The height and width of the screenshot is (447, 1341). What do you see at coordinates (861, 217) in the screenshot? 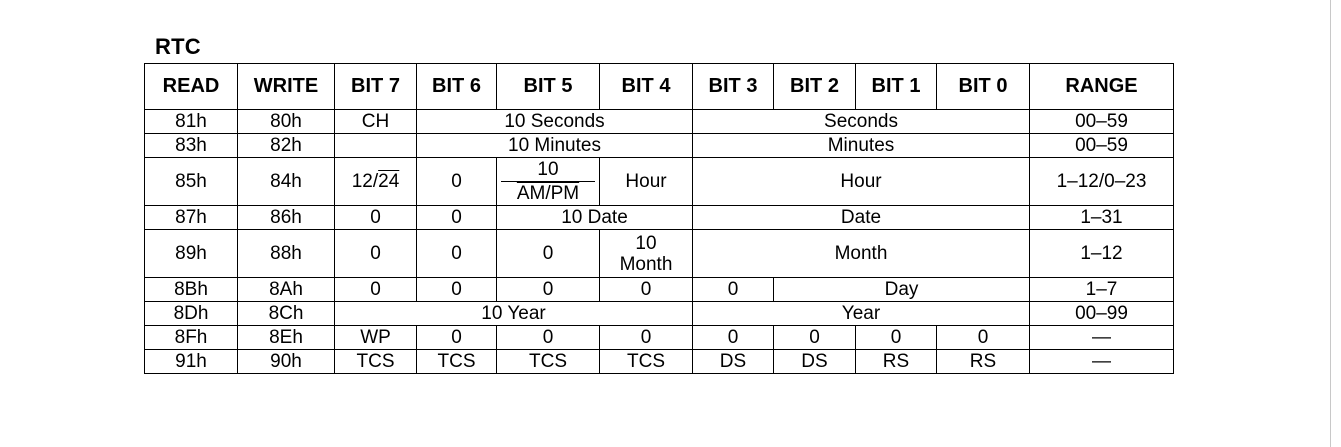
I see `bit-field: Date` at bounding box center [861, 217].